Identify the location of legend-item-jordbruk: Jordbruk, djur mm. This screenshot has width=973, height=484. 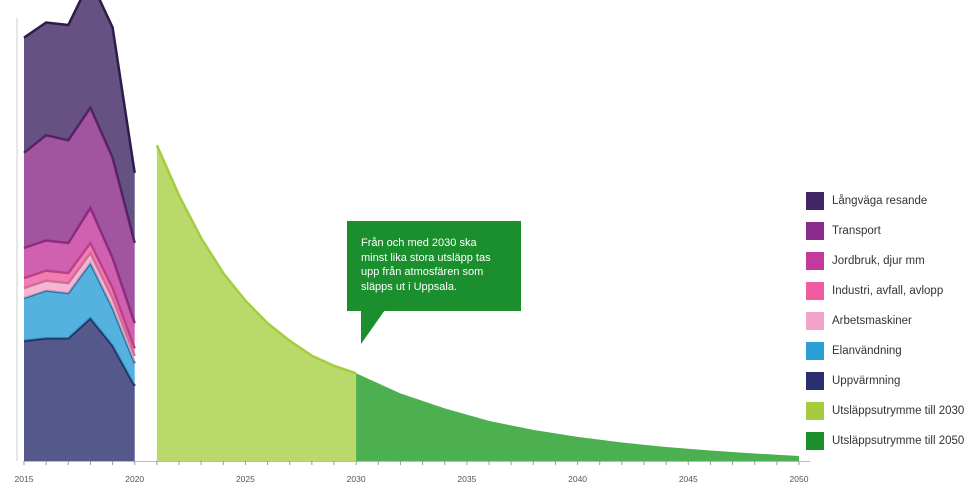
(885, 261).